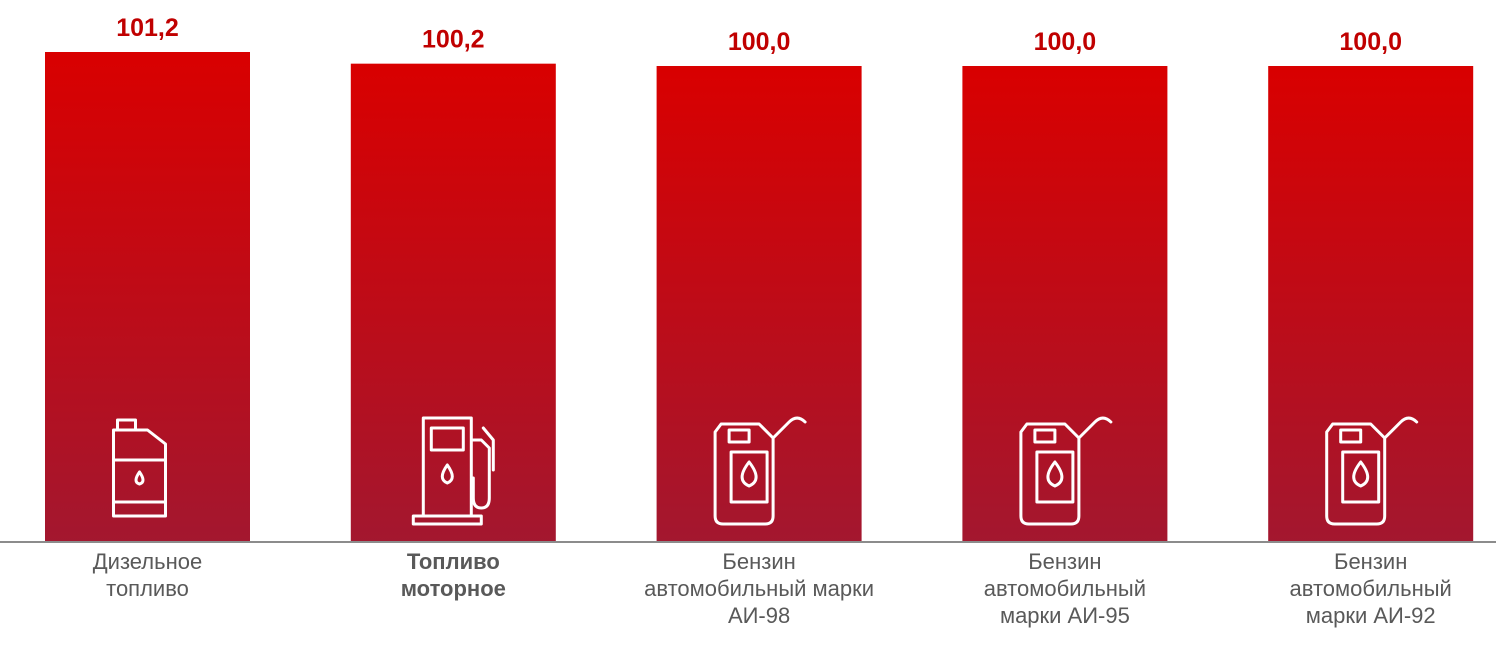  Describe the element at coordinates (453, 40) in the screenshot. I see `value-label: 100,2` at that location.